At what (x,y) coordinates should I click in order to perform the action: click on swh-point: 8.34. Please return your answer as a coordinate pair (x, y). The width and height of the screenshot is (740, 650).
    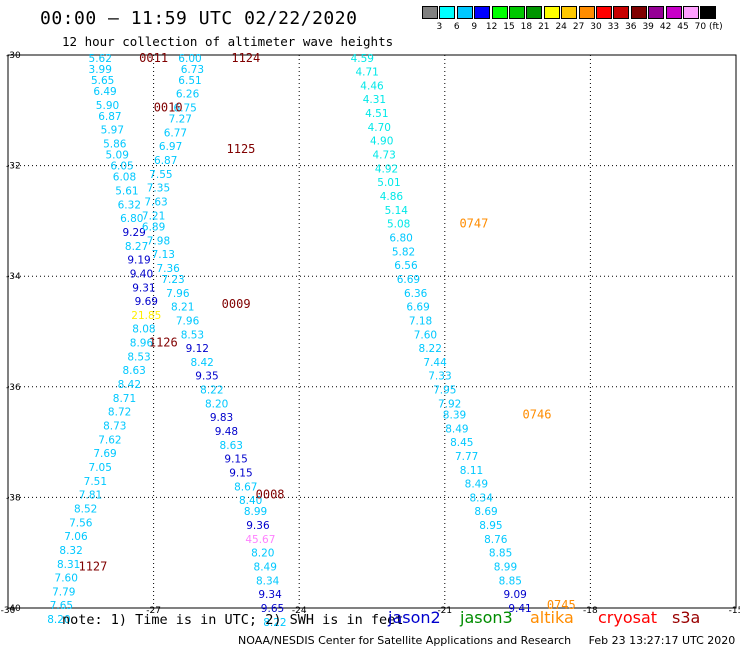
    Looking at the image, I should click on (482, 498).